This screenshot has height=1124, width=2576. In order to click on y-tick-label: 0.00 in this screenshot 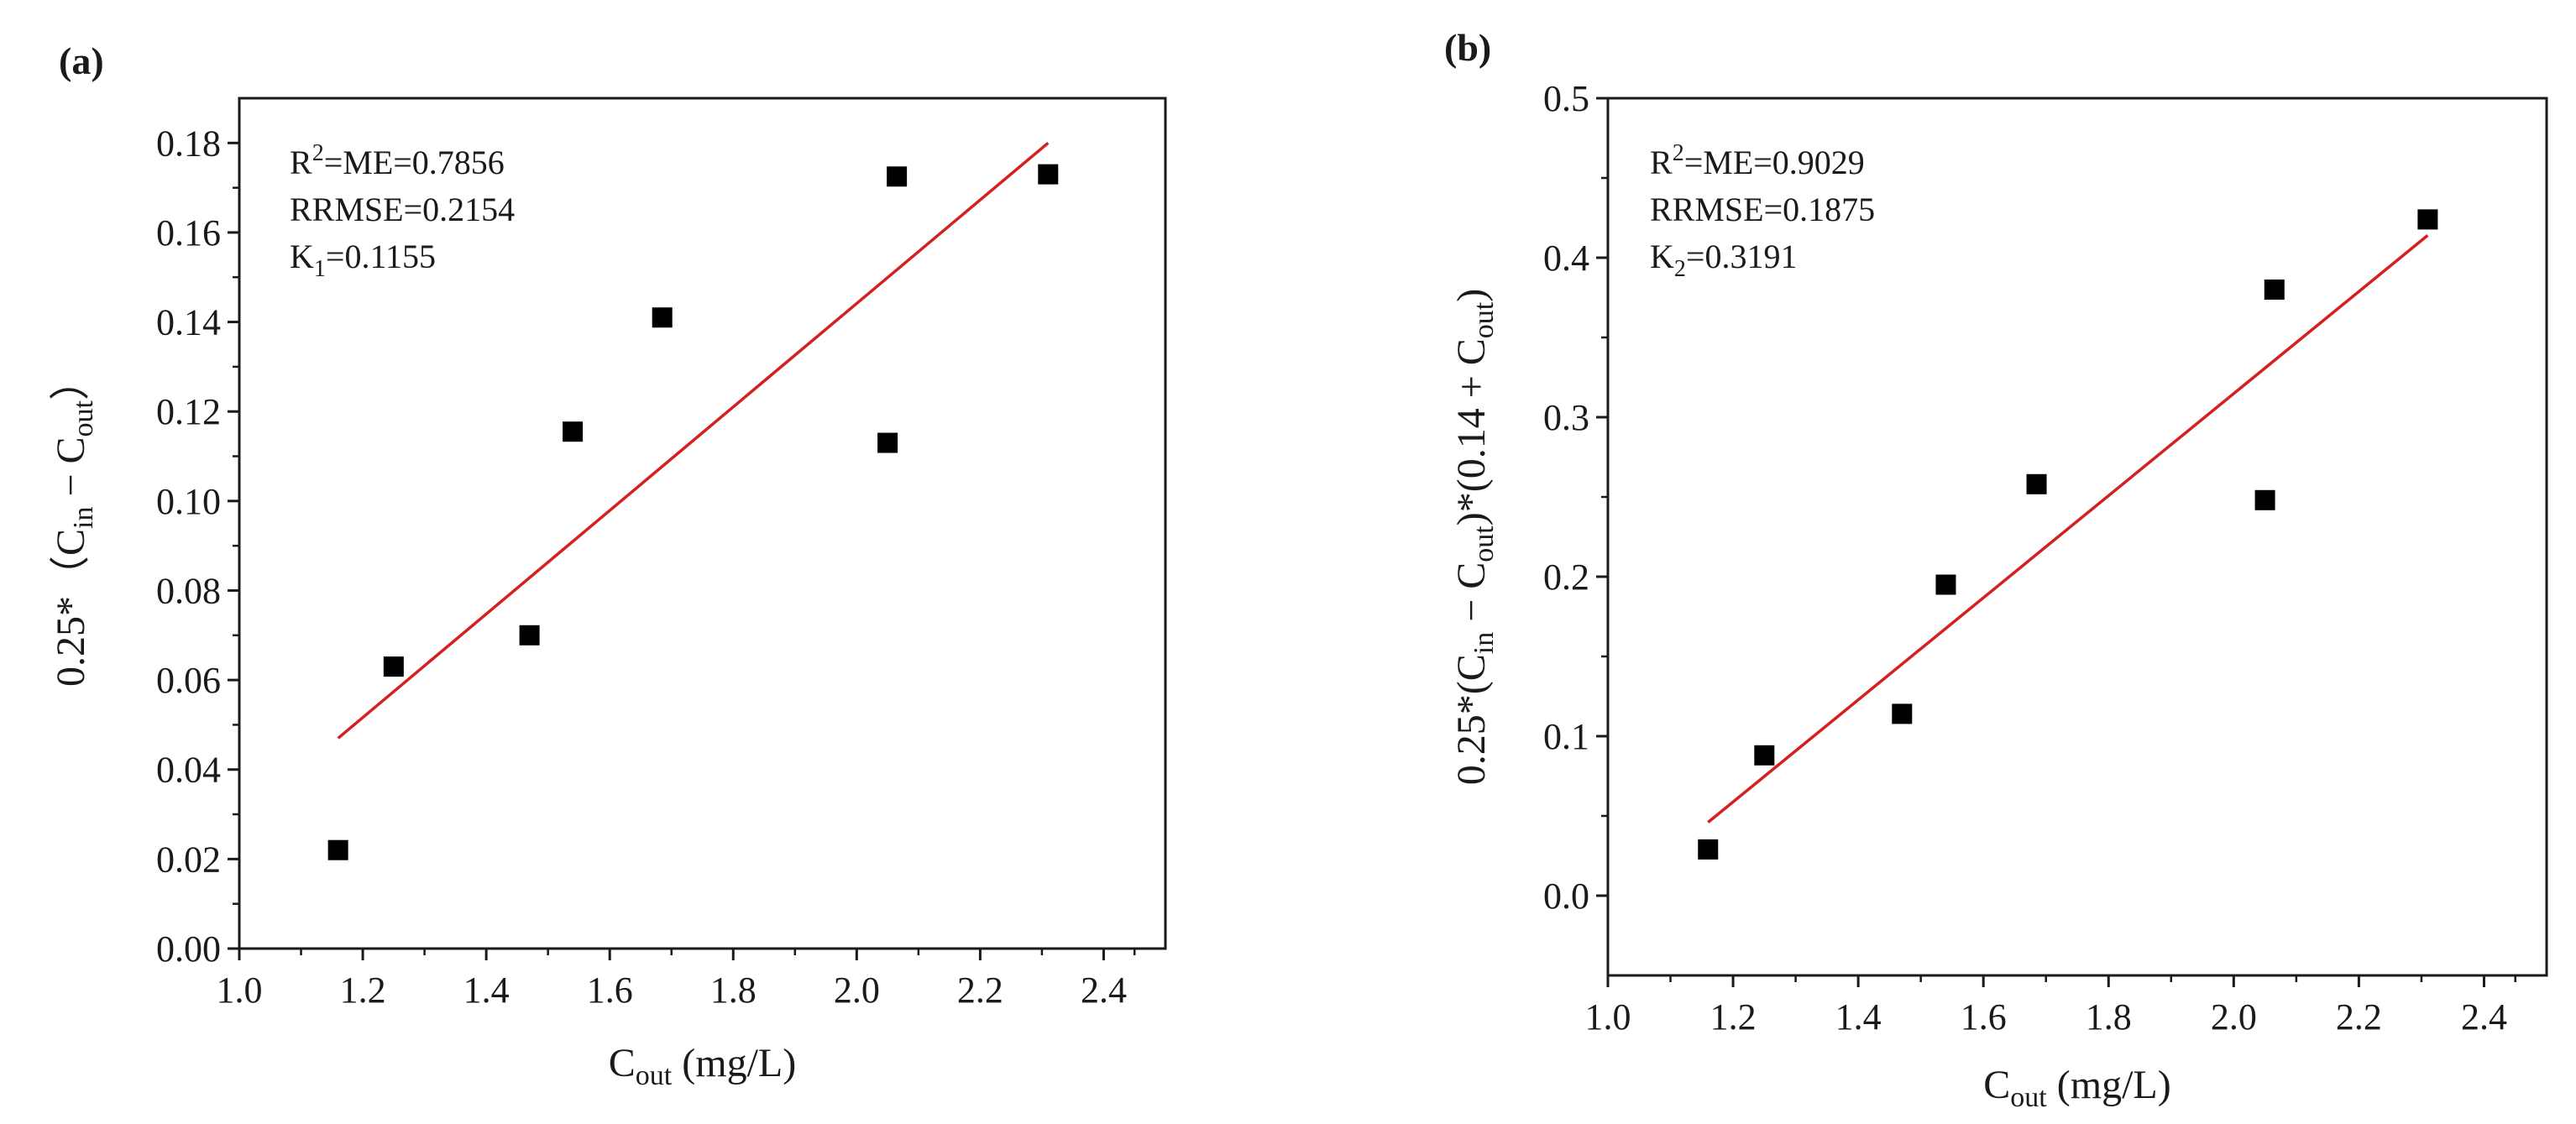, I will do `click(189, 949)`.